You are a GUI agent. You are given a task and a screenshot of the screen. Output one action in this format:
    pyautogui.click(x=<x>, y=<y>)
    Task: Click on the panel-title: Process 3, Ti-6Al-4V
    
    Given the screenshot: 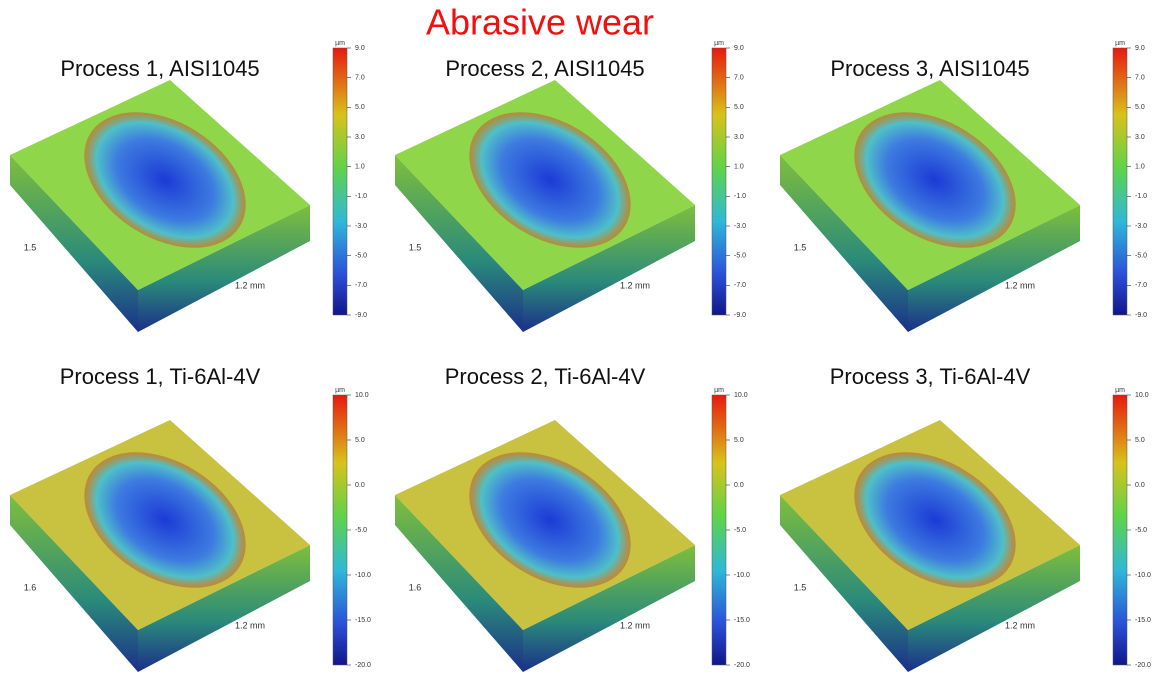 What is the action you would take?
    pyautogui.click(x=930, y=376)
    